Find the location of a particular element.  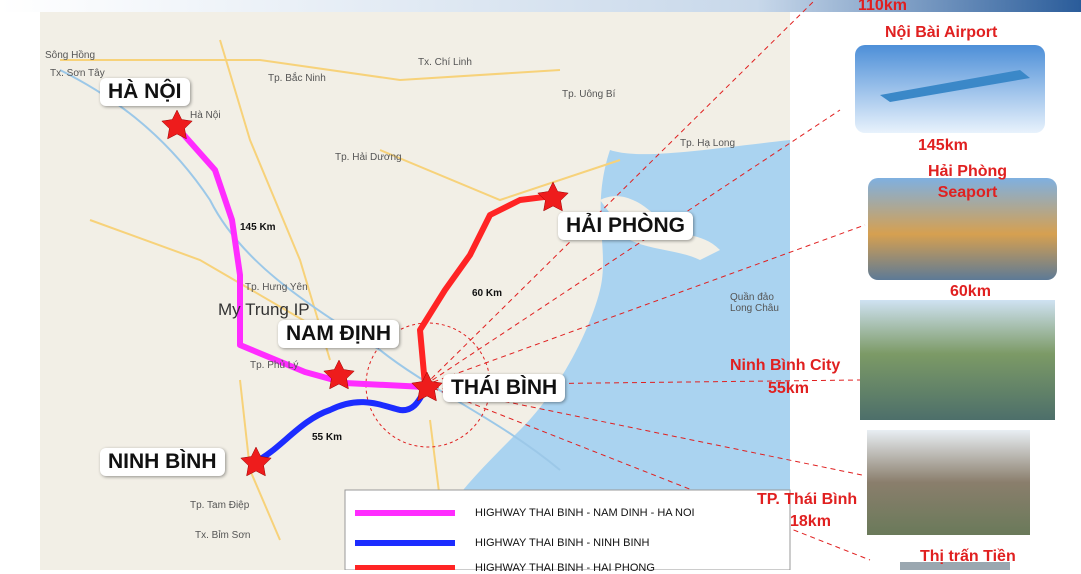

label: Tx. Chí Linh is located at coordinates (445, 62).